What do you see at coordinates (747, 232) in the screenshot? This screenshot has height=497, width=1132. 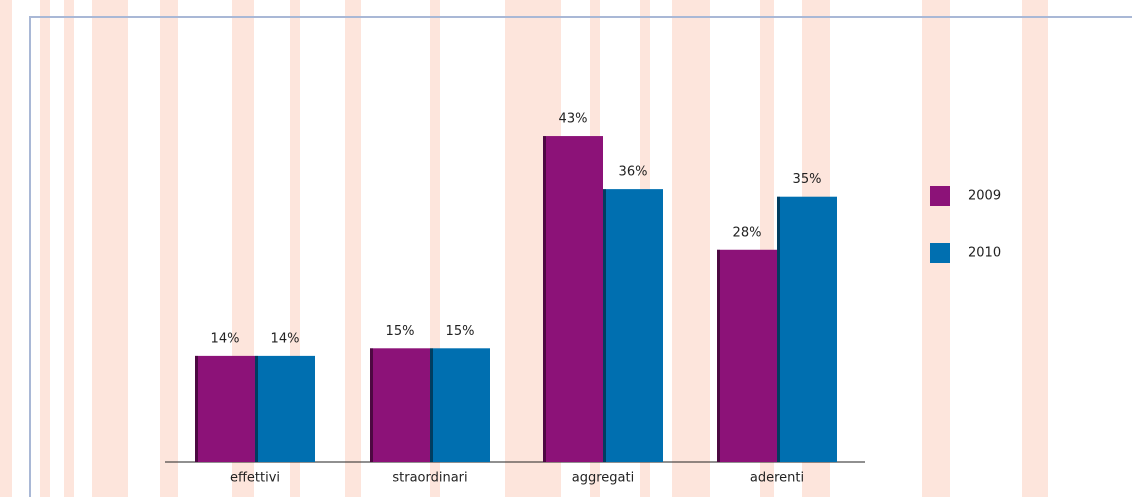 I see `value-label: 28%` at bounding box center [747, 232].